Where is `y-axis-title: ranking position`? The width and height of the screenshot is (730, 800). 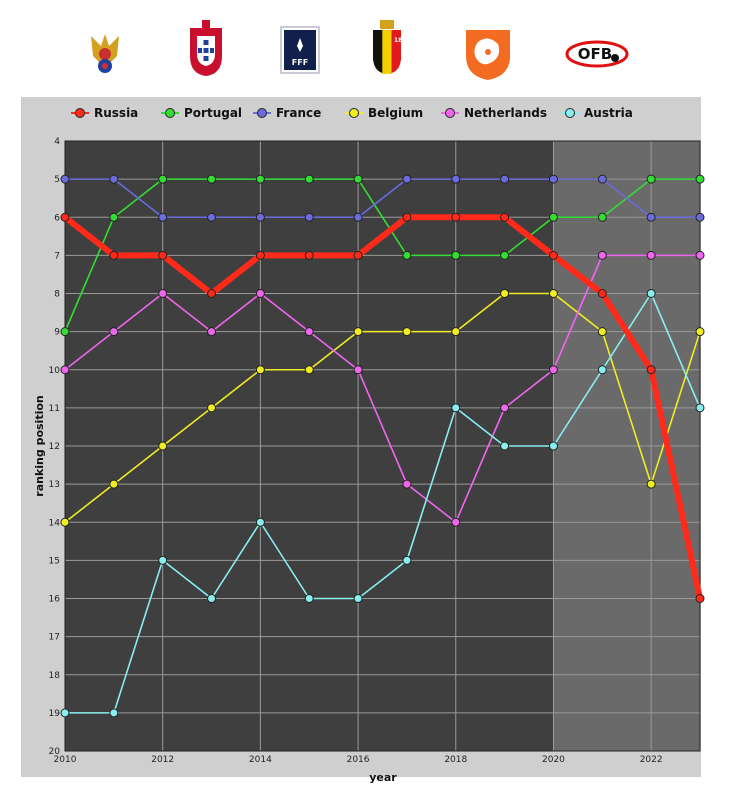
y-axis-title: ranking position is located at coordinates (39, 445).